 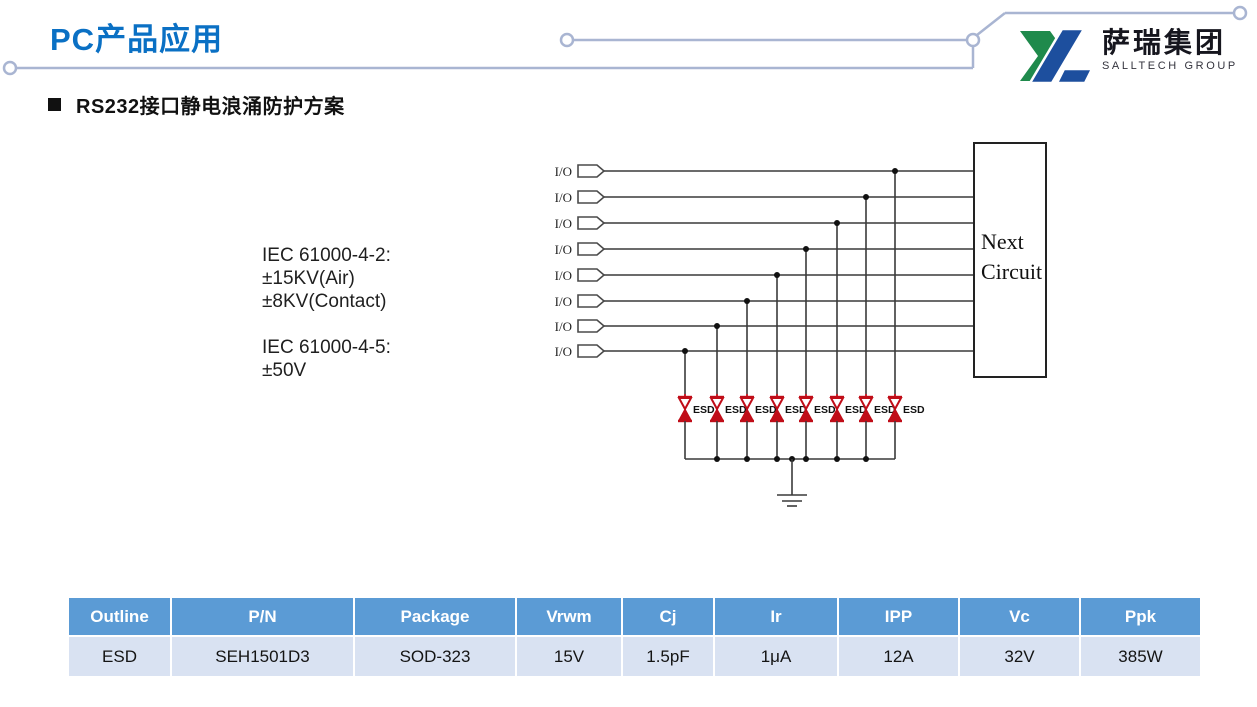 What do you see at coordinates (1170, 66) in the screenshot?
I see `logo-company-subtitle: SALLTECH GROUP` at bounding box center [1170, 66].